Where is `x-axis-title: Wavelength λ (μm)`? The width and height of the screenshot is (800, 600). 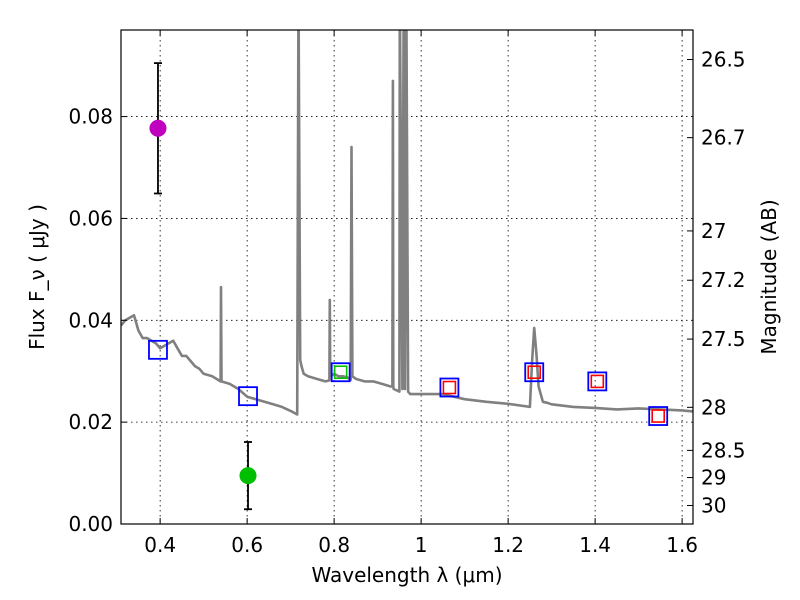
x-axis-title: Wavelength λ (μm) is located at coordinates (406, 575).